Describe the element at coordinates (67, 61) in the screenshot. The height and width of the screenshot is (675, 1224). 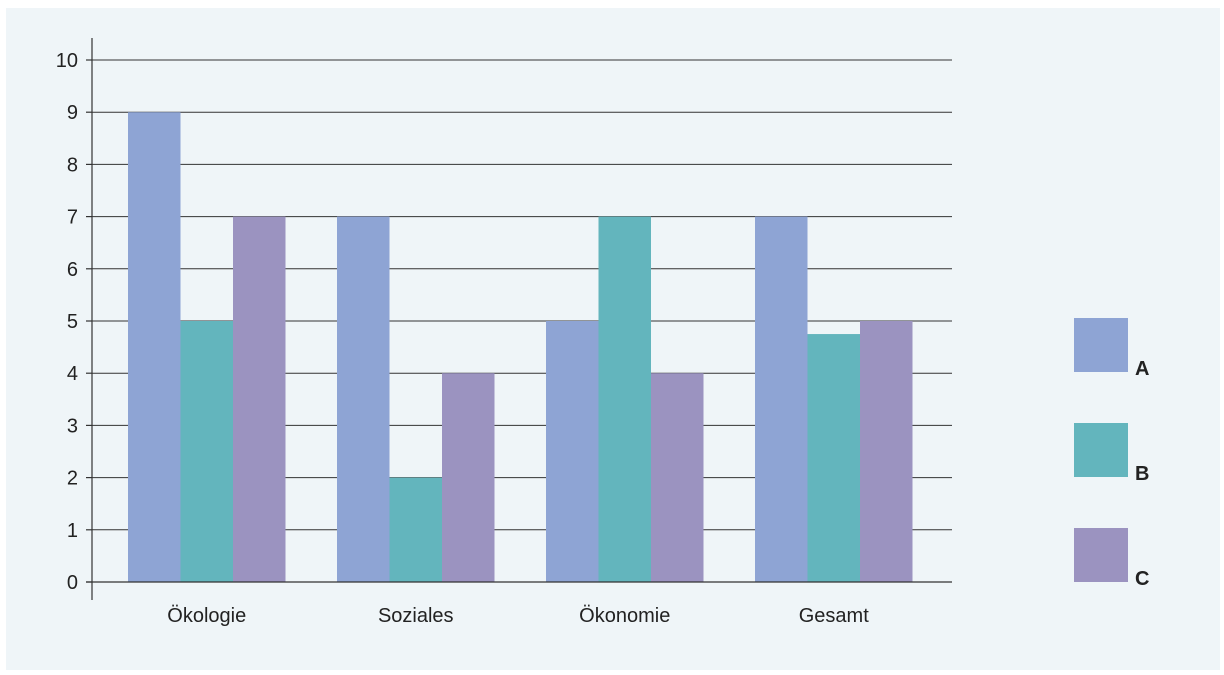
I see `y-tick-label: 10` at that location.